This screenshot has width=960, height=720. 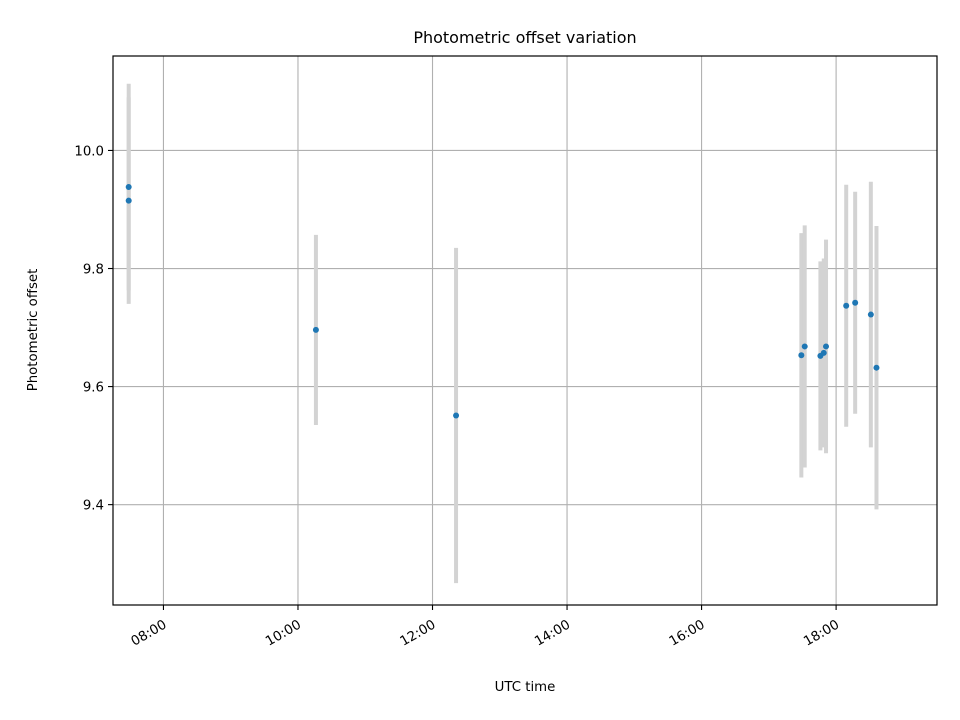 What do you see at coordinates (93, 270) in the screenshot?
I see `y-tick-label: 9.8` at bounding box center [93, 270].